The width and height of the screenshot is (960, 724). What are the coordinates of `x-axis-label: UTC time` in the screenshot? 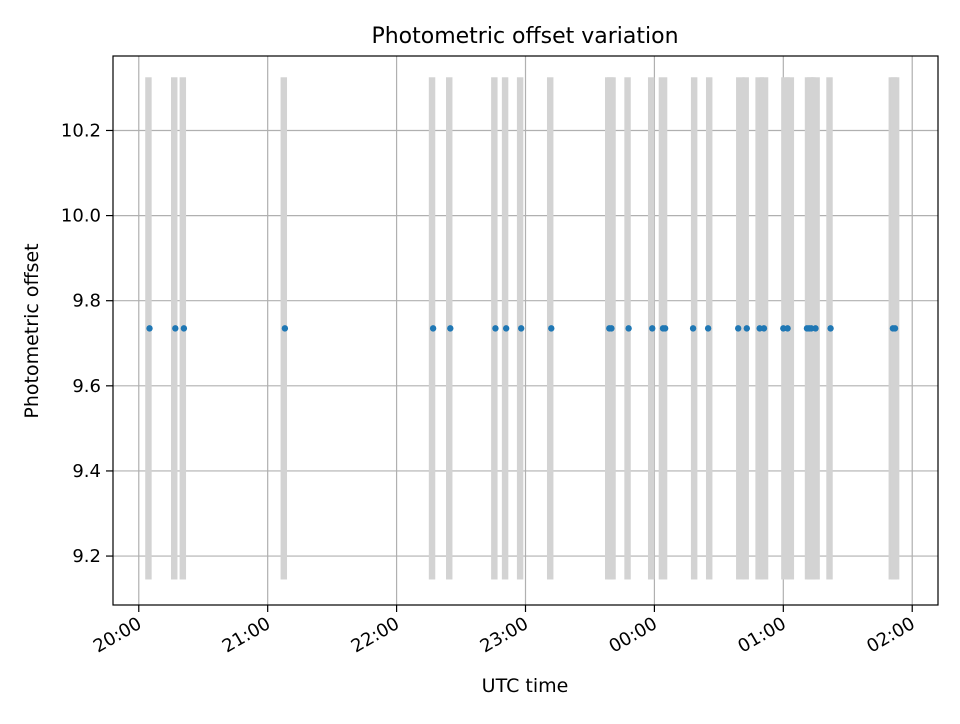 It's located at (525, 686).